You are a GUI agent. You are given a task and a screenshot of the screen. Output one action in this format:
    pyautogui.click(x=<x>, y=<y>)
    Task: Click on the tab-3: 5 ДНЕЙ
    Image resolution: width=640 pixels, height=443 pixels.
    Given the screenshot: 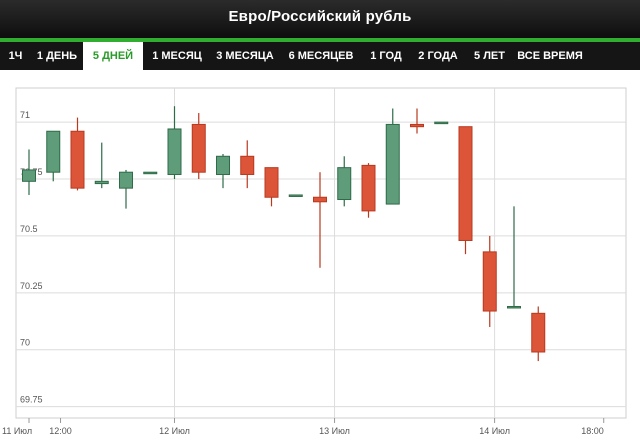 What is the action you would take?
    pyautogui.click(x=113, y=56)
    